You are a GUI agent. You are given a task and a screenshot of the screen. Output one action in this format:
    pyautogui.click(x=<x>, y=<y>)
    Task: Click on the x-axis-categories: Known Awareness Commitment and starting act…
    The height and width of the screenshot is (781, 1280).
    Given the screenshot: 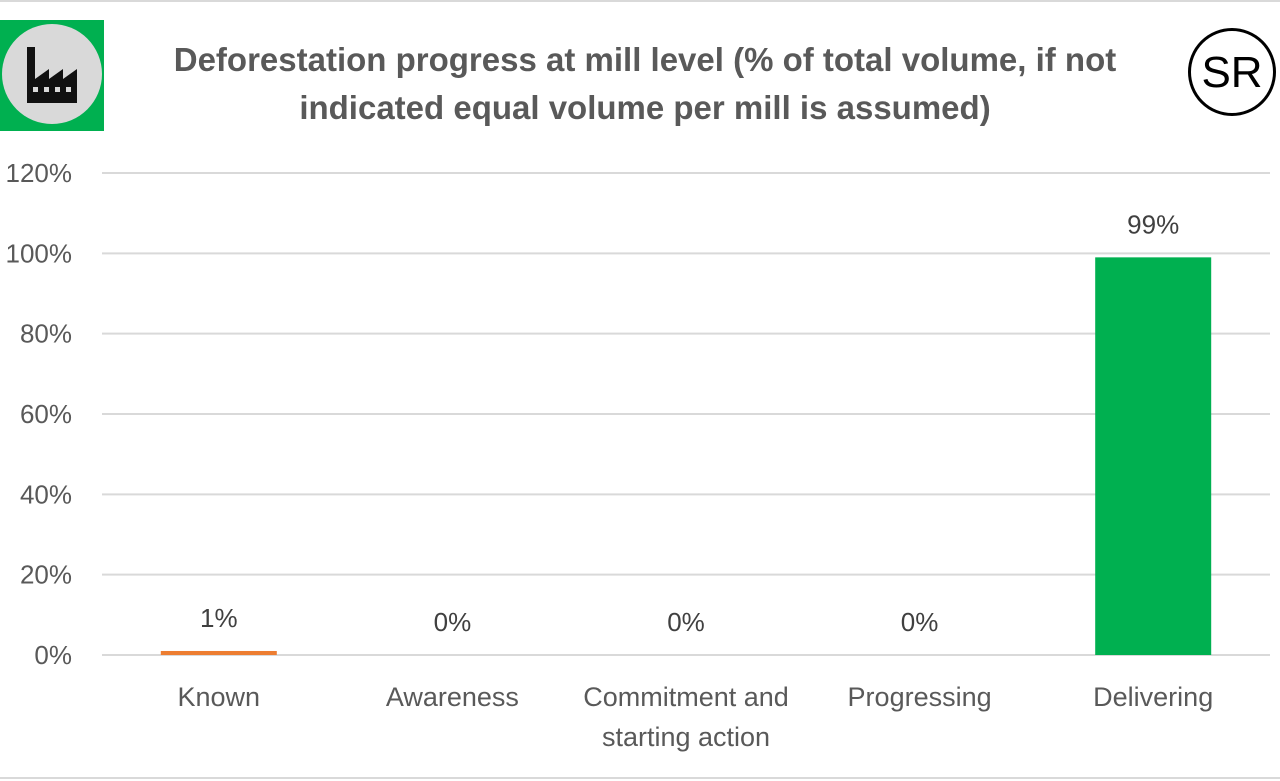 What is the action you would take?
    pyautogui.click(x=696, y=717)
    